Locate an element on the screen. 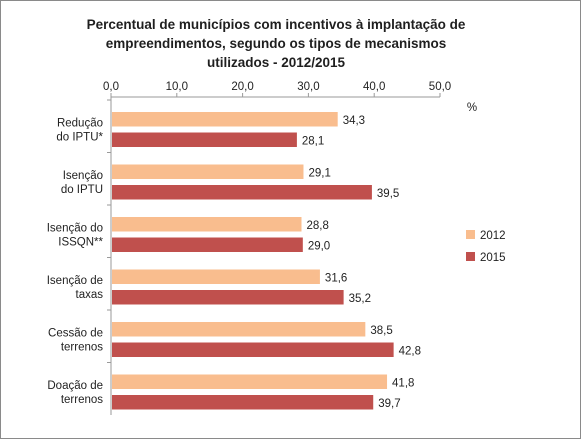  data-label: 31,6 is located at coordinates (336, 279).